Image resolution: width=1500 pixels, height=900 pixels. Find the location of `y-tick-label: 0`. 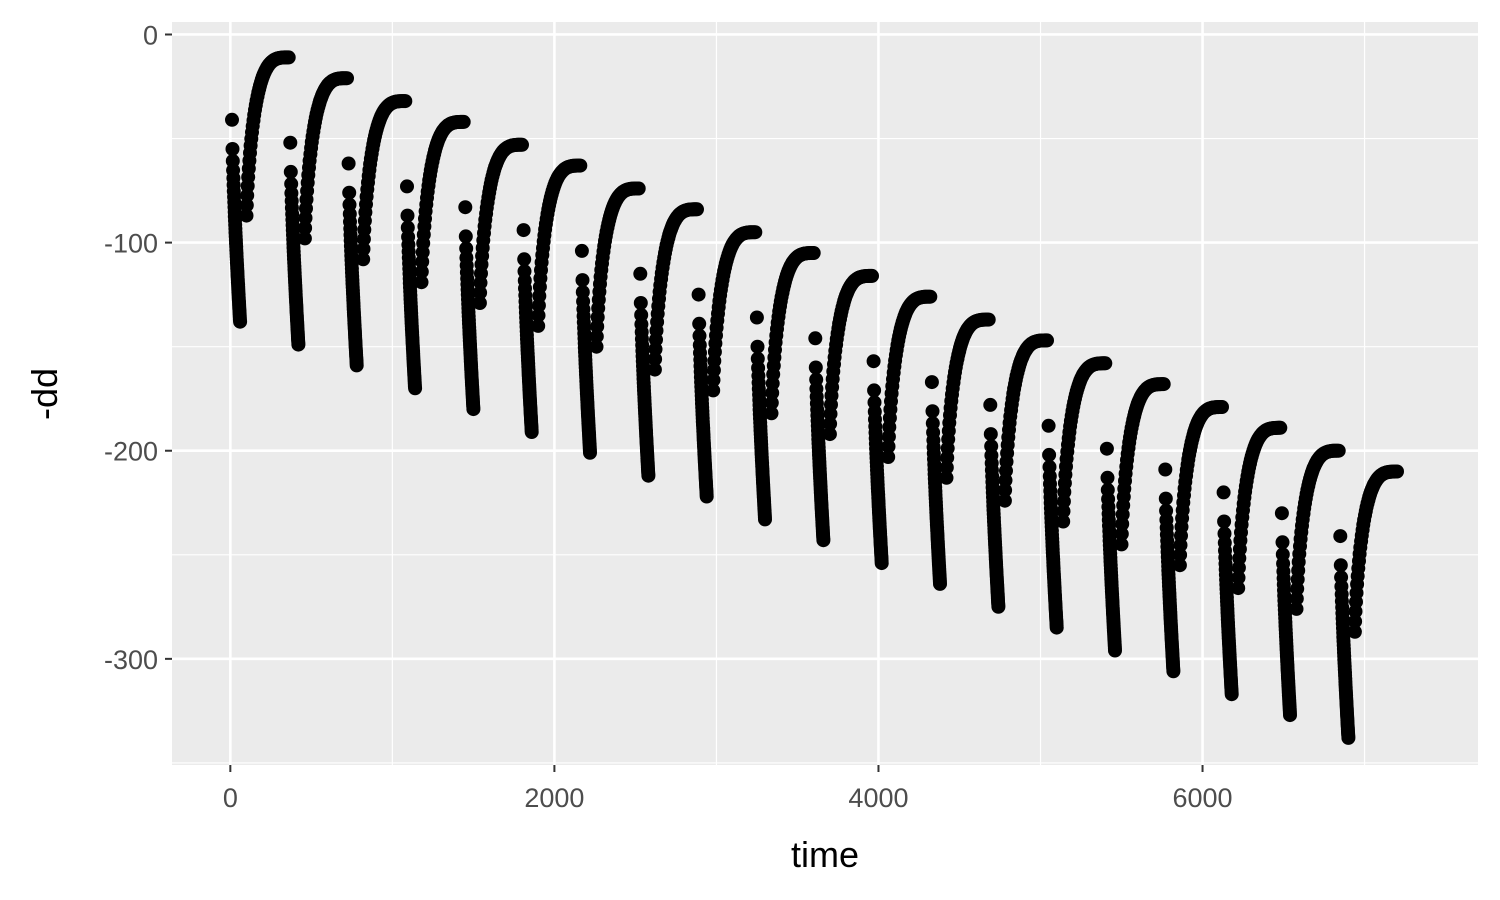

y-tick-label: 0 is located at coordinates (150, 35).